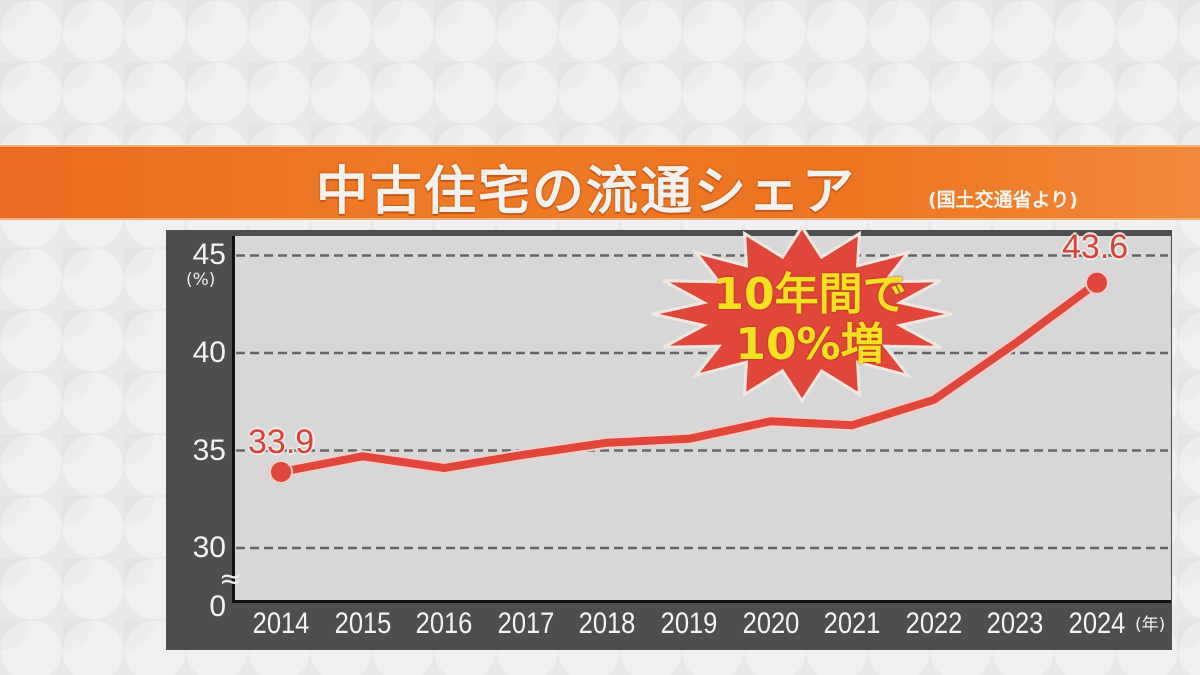  I want to click on x-tick-2016: 2016, so click(444, 623).